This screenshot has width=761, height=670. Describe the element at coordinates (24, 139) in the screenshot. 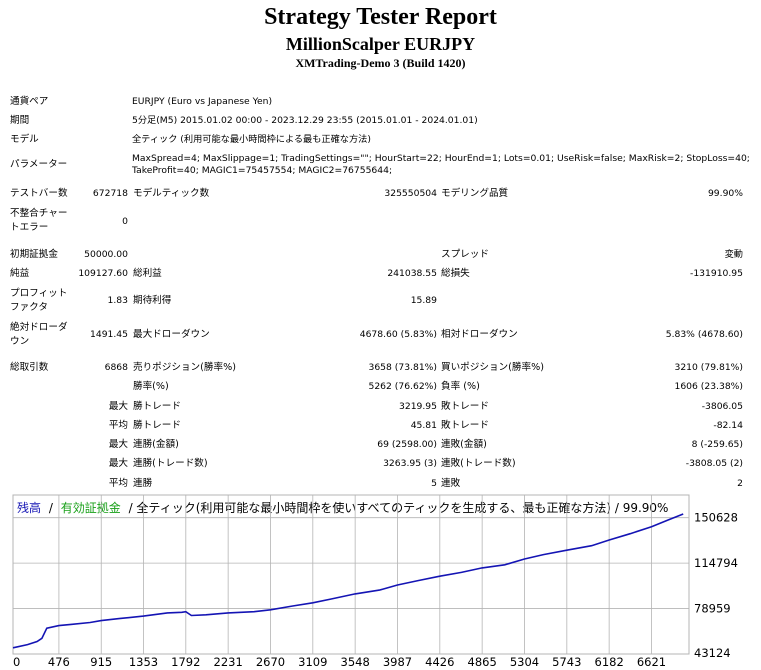

I see `model-label: モデル` at that location.